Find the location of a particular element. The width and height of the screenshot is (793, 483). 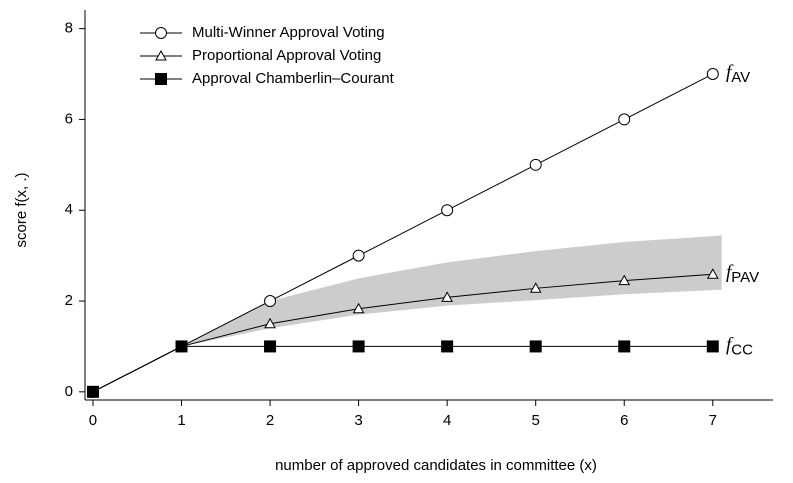

annotation: fAV is located at coordinates (738, 74).